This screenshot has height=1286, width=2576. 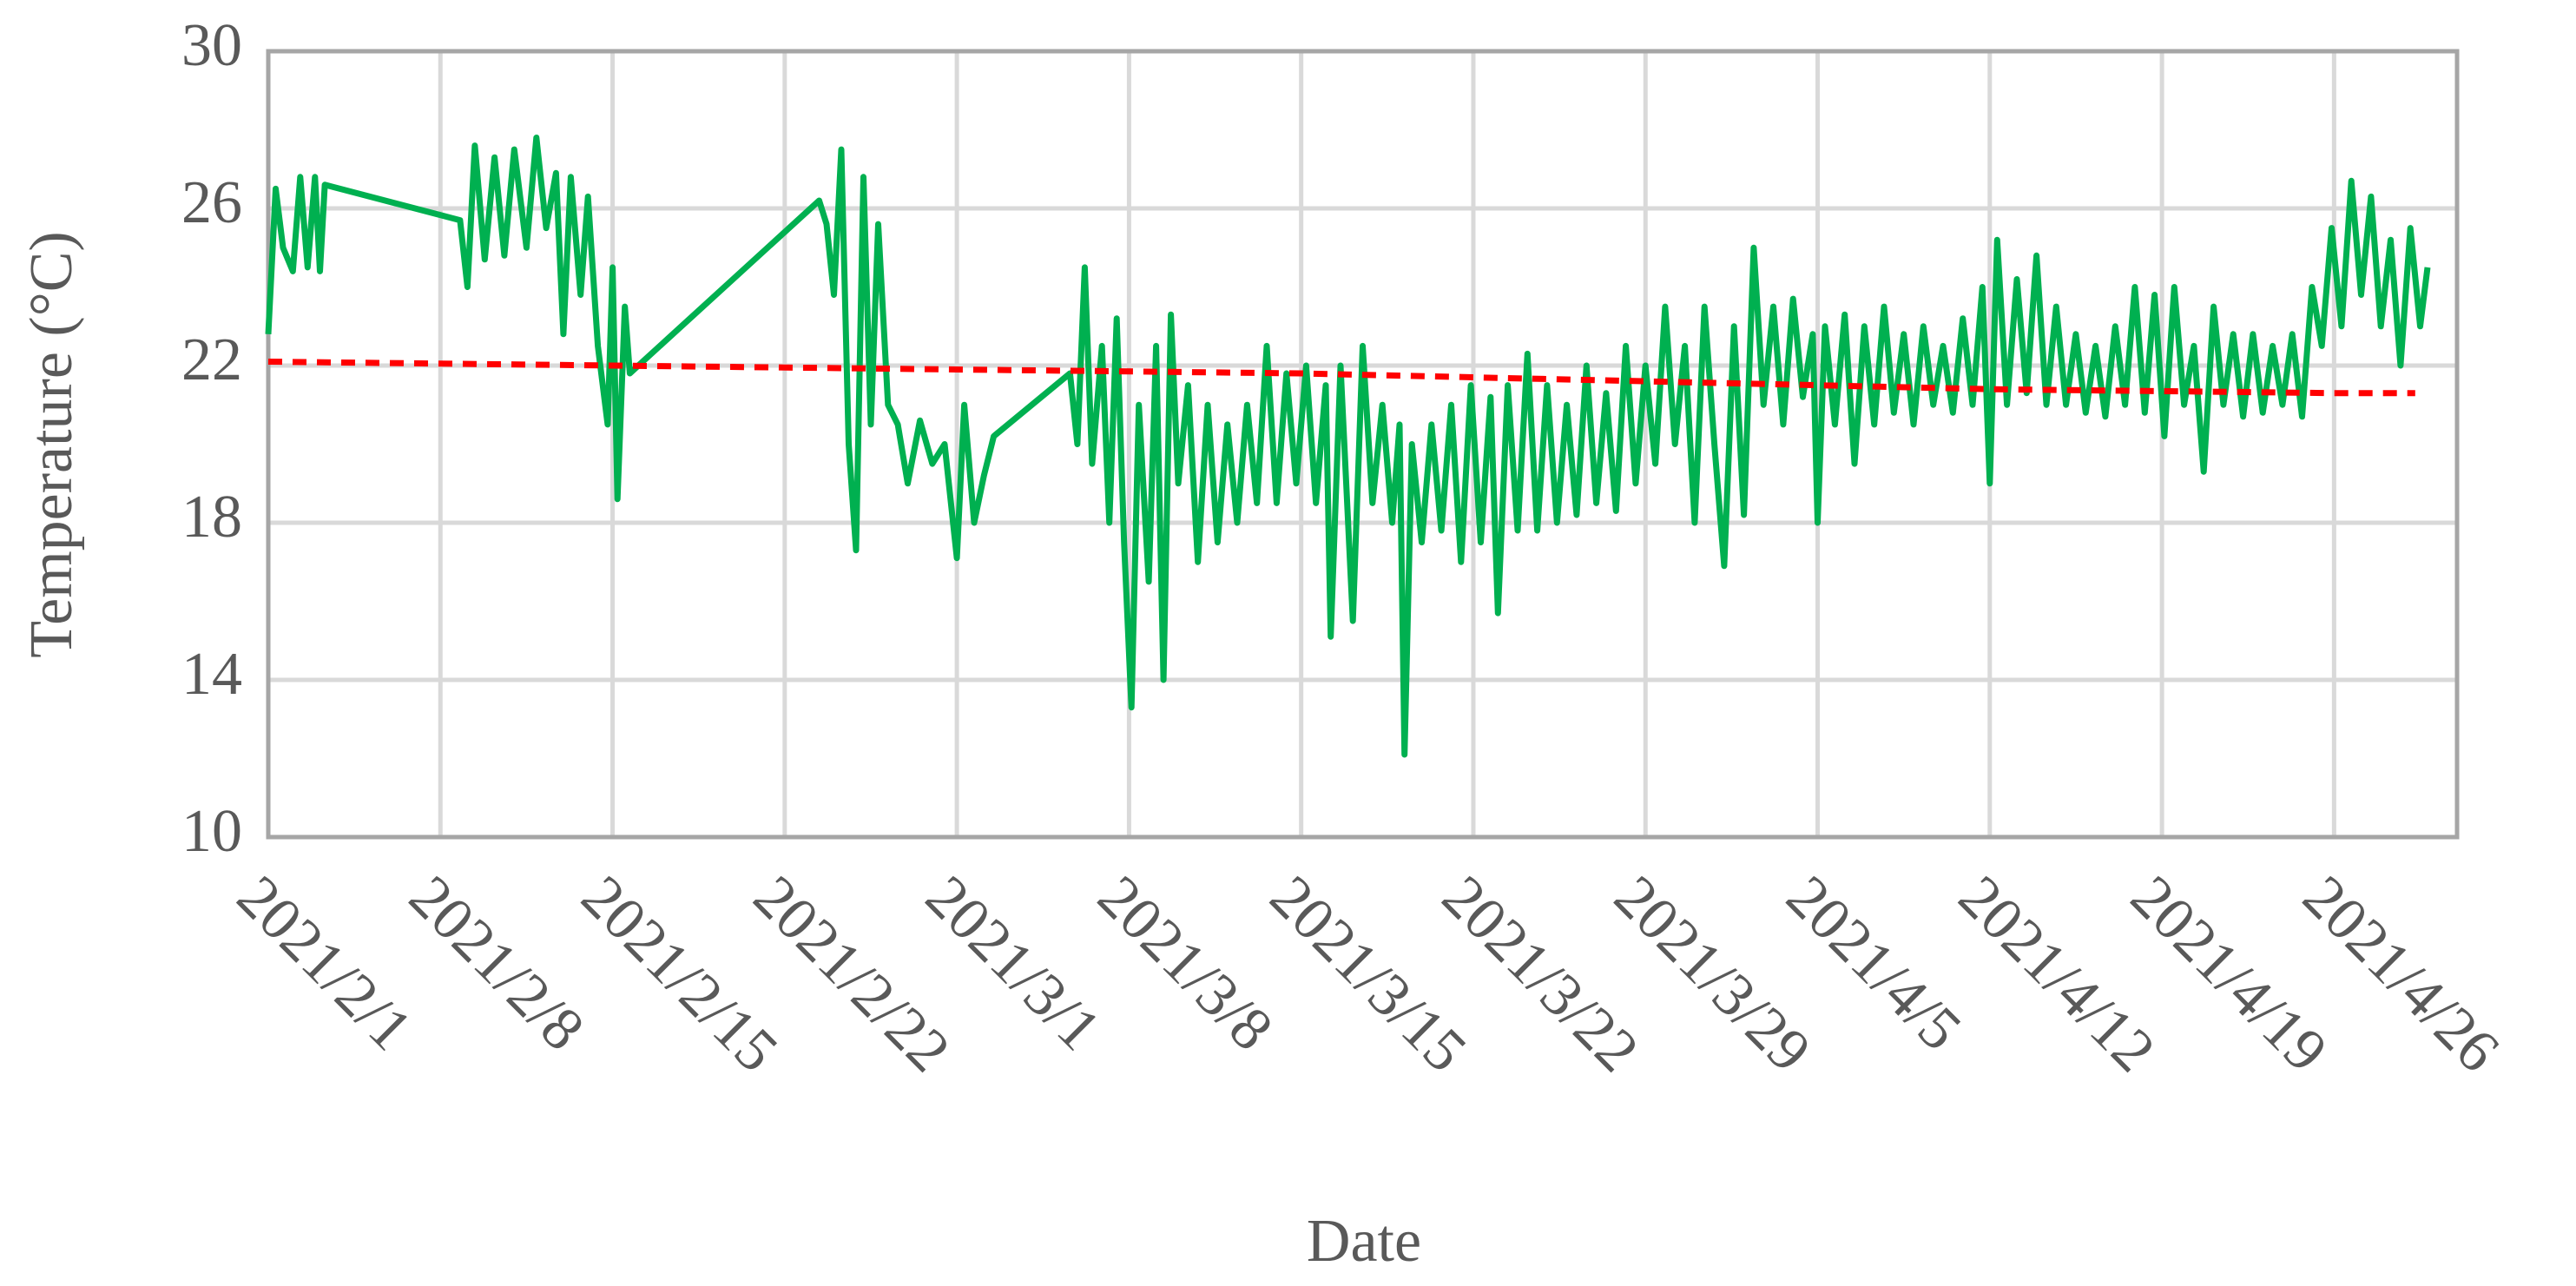 What do you see at coordinates (211, 359) in the screenshot?
I see `y-tick-label: 22` at bounding box center [211, 359].